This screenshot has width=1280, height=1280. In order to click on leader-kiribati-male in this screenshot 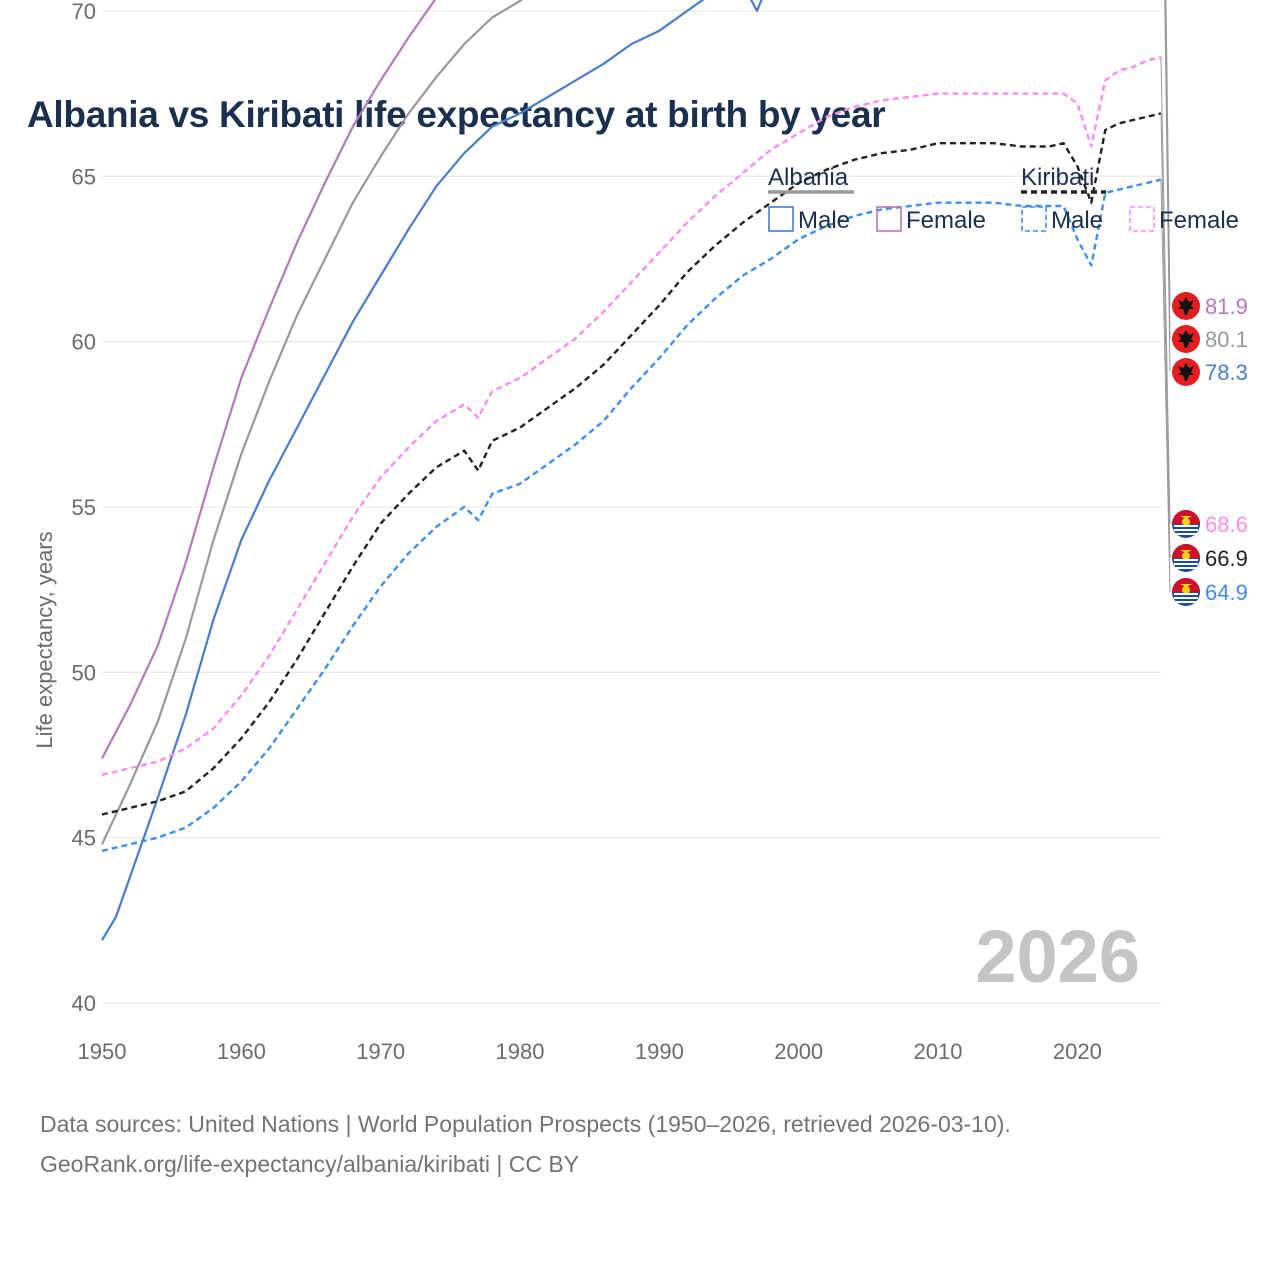, I will do `click(1165, 386)`.